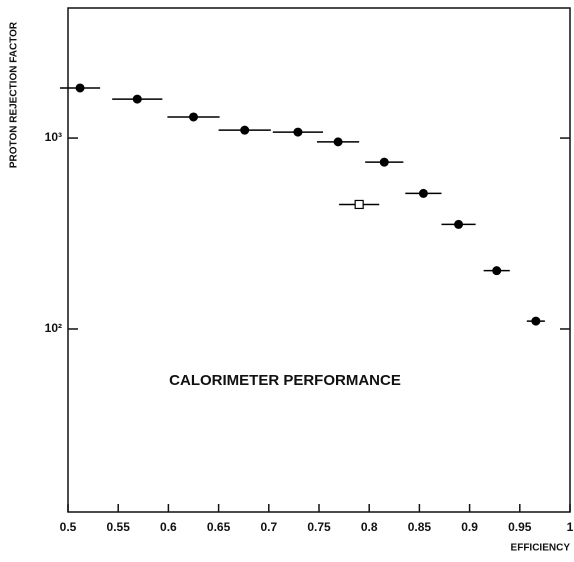 This screenshot has height=562, width=574. What do you see at coordinates (119, 527) in the screenshot?
I see `x-tick-label: 0.55` at bounding box center [119, 527].